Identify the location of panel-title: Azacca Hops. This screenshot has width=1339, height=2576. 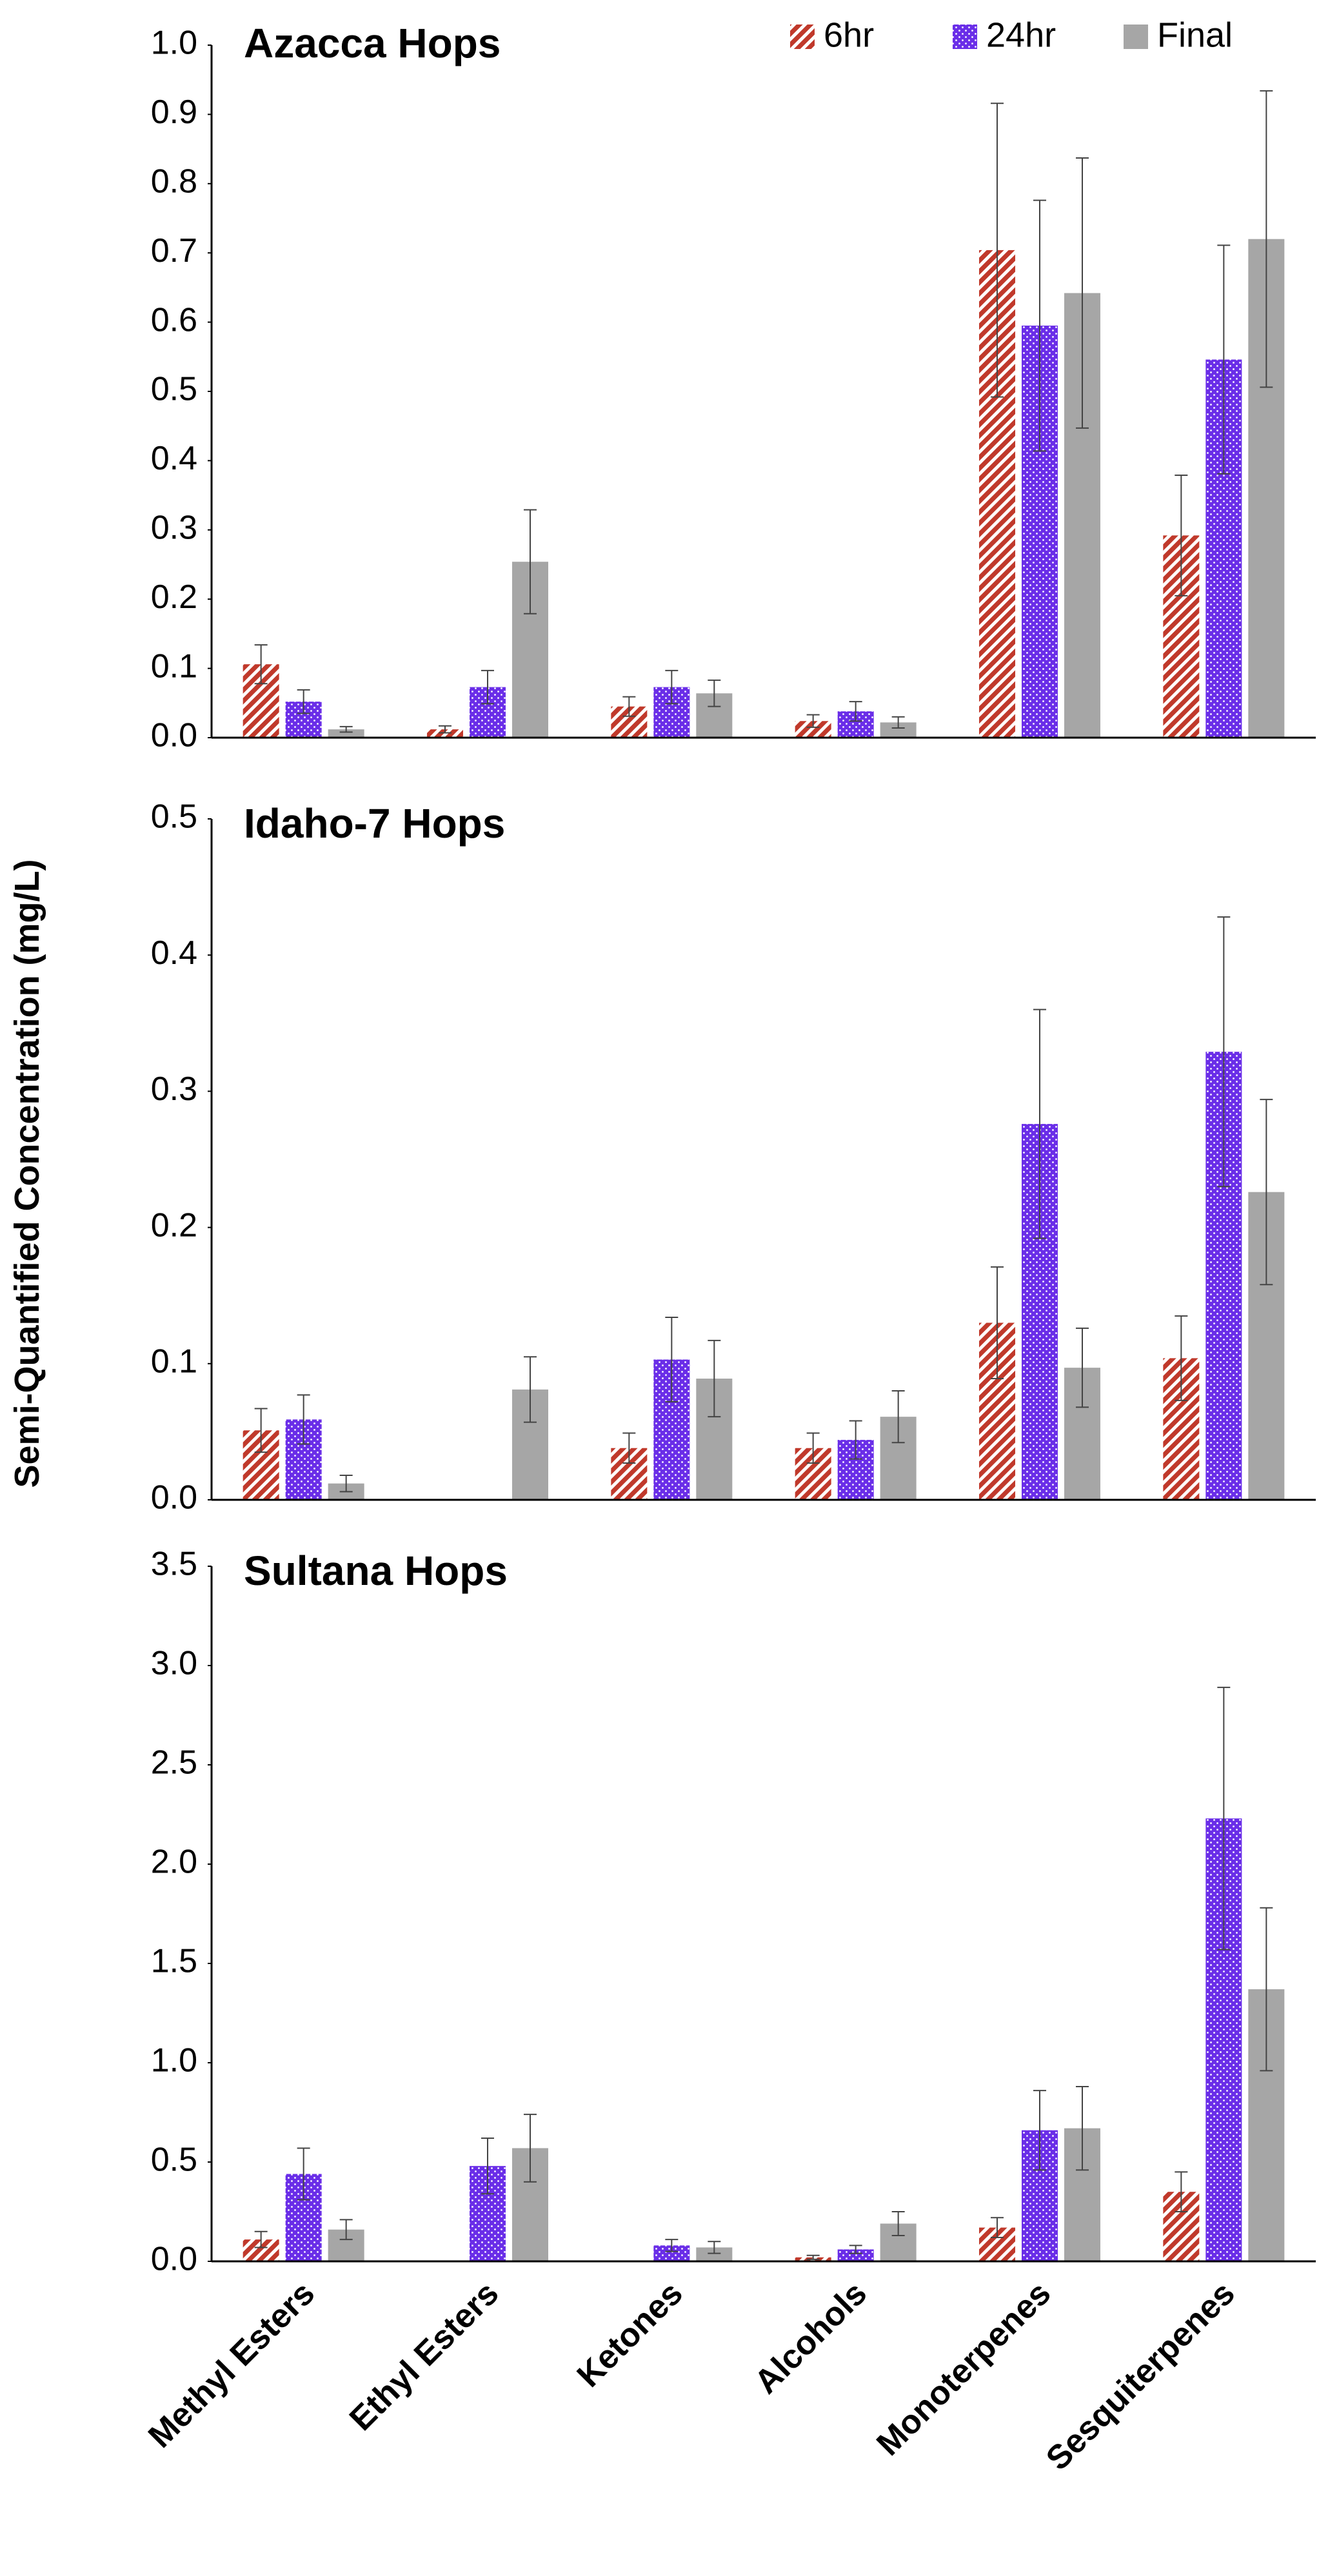
(373, 43).